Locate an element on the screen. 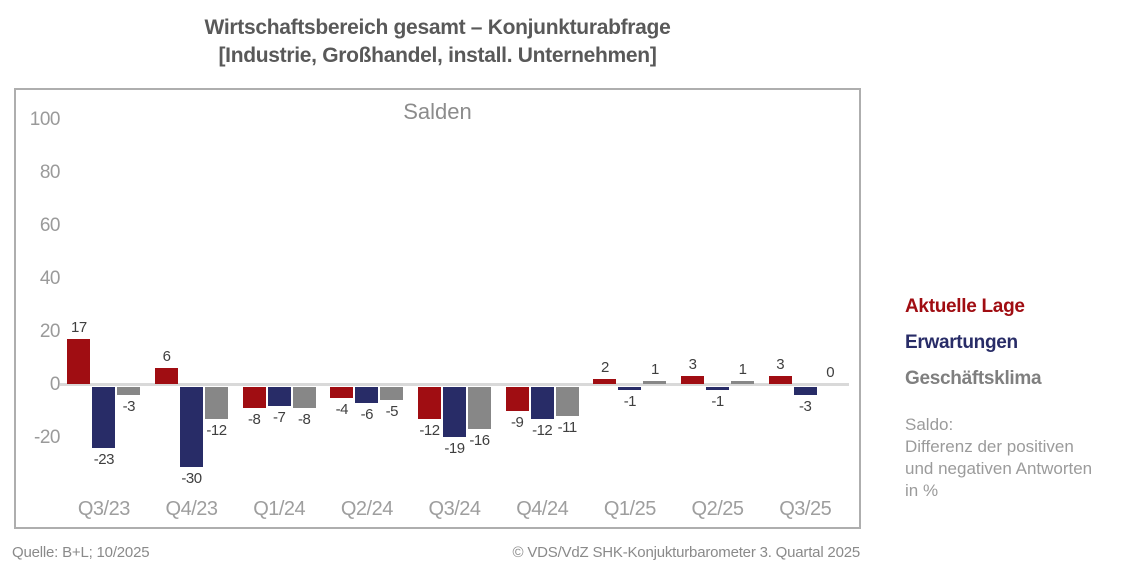 The image size is (1144, 581). bar-value-label: -19 is located at coordinates (454, 448).